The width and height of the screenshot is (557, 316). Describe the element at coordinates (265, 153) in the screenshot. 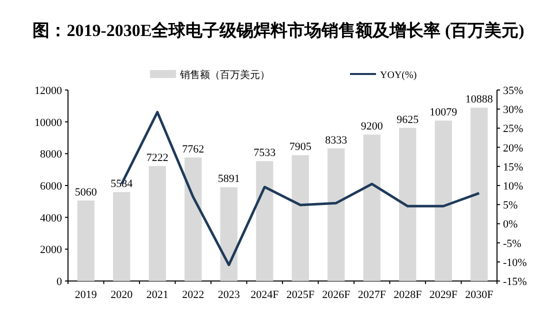

I see `data-label: 7533` at that location.